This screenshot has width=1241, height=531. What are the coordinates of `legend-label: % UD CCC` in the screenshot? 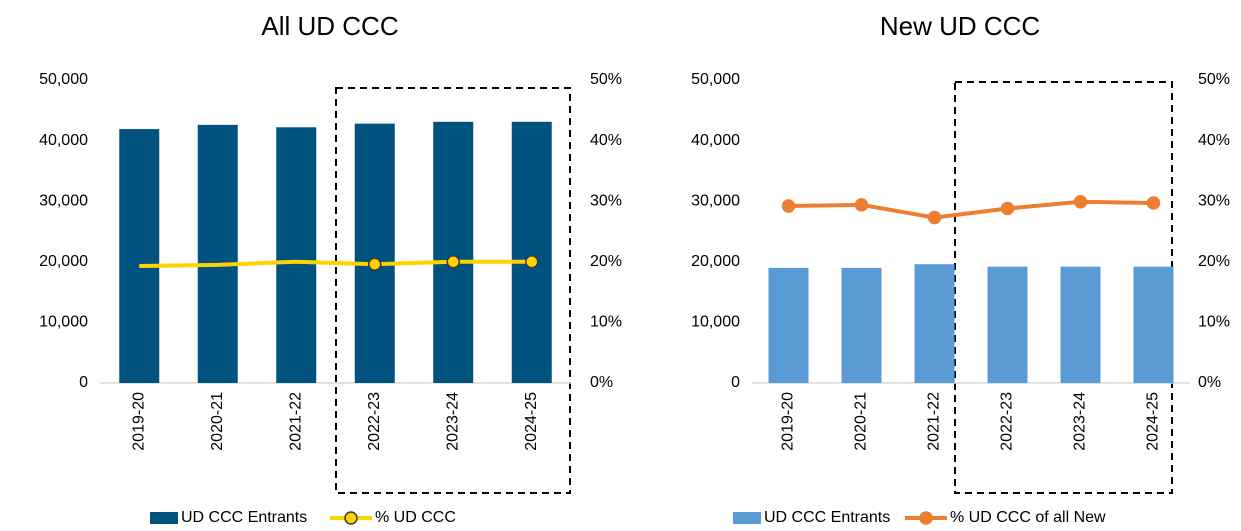 It's located at (415, 517).